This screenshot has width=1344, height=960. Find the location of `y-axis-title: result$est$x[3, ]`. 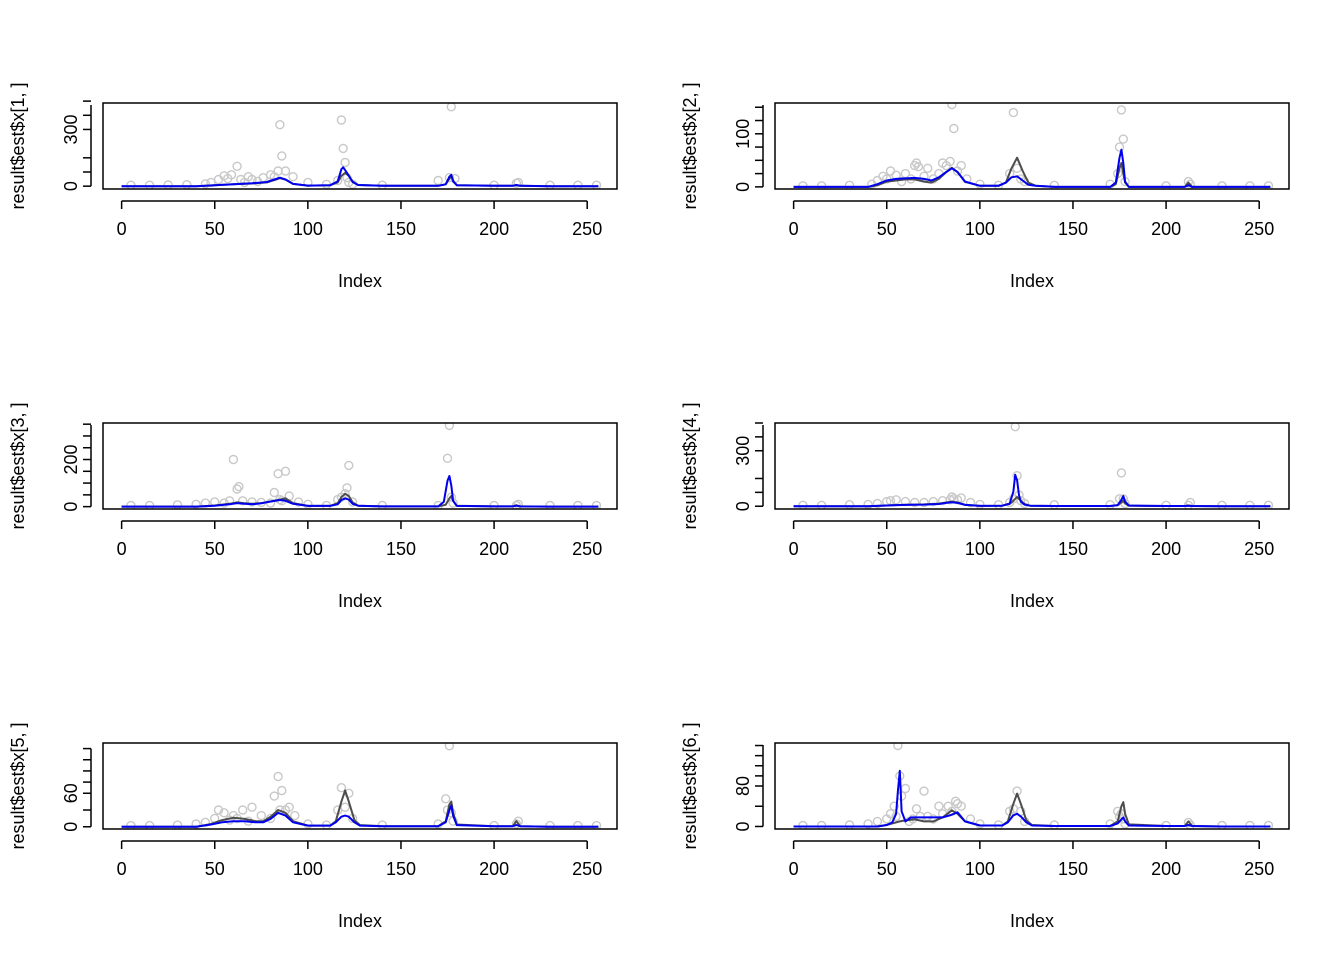

y-axis-title: result$est$x[3, ] is located at coordinates (18, 465).